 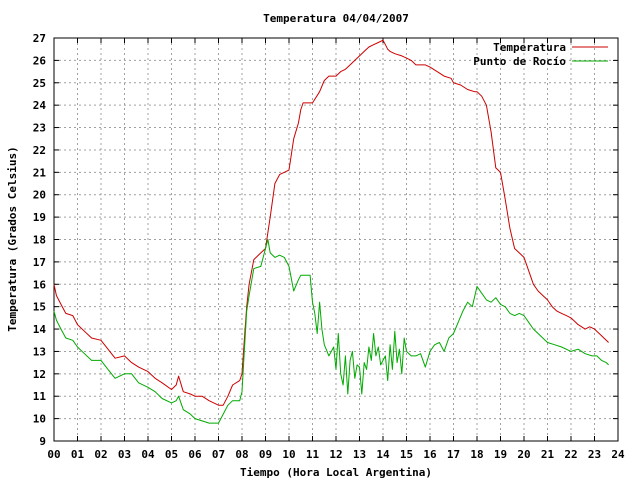 I want to click on legend-label: Temperatura, so click(x=529, y=47).